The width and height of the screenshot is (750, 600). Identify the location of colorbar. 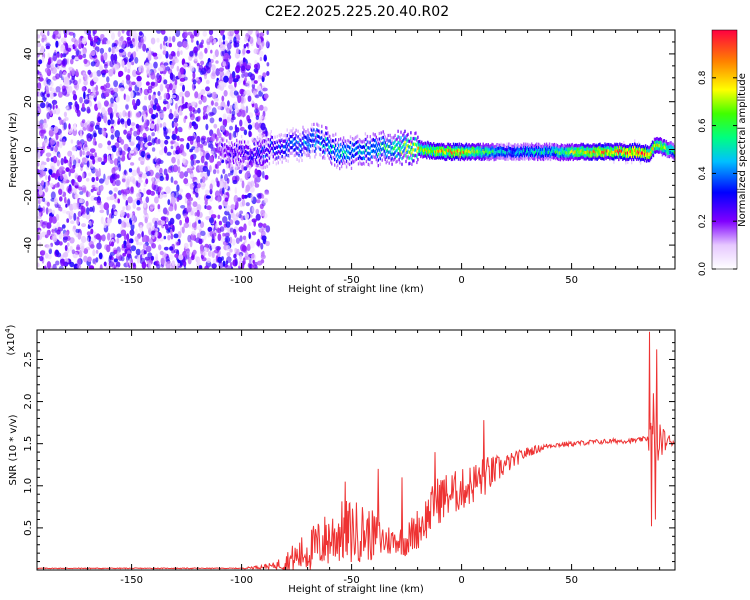
(724, 149).